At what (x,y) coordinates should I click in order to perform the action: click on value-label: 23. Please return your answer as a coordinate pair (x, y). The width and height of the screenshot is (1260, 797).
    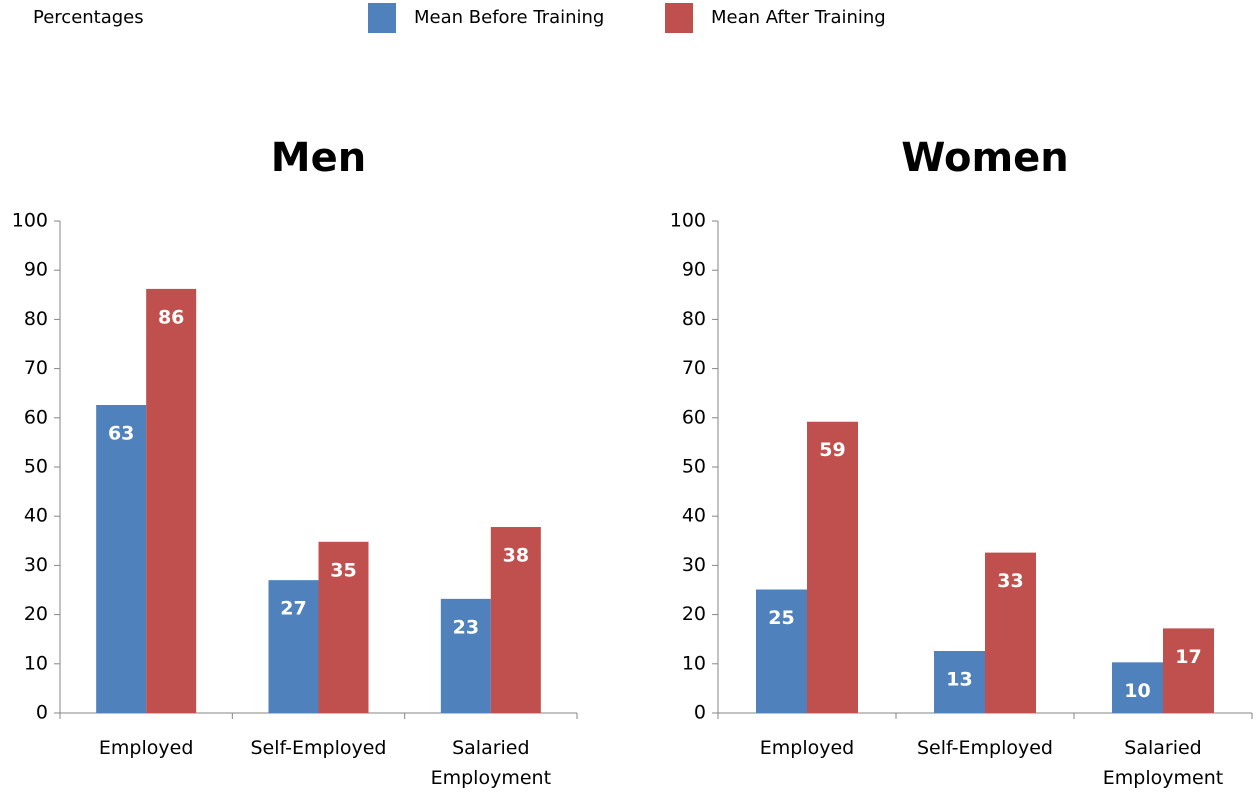
    Looking at the image, I should click on (466, 627).